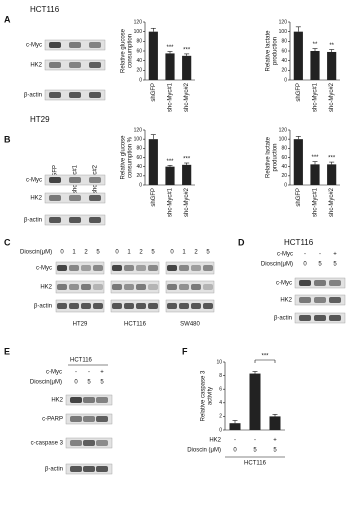 The height and width of the screenshot is (505, 360). What do you see at coordinates (187, 202) in the screenshot?
I see `x-tick-label: shc-Myc#2` at bounding box center [187, 202].